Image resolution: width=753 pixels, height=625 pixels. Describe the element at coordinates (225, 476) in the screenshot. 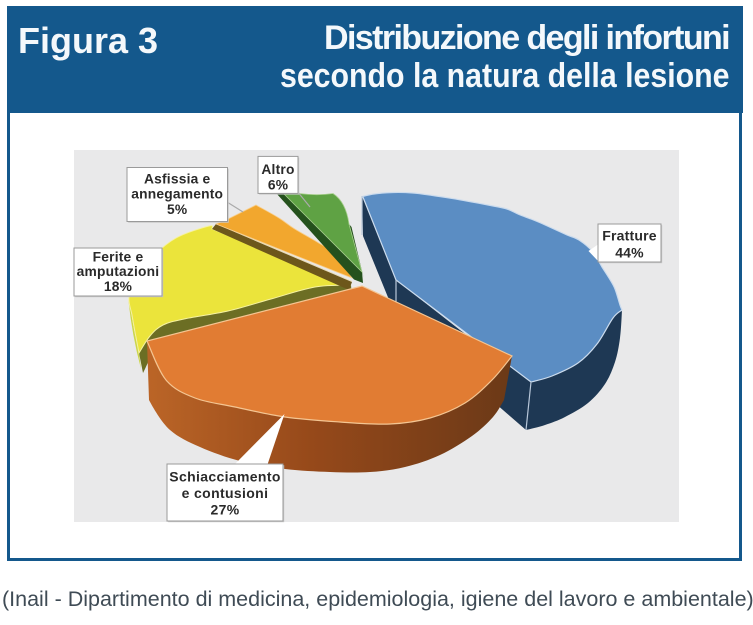

I see `svg-text: Schiacciamento` at that location.